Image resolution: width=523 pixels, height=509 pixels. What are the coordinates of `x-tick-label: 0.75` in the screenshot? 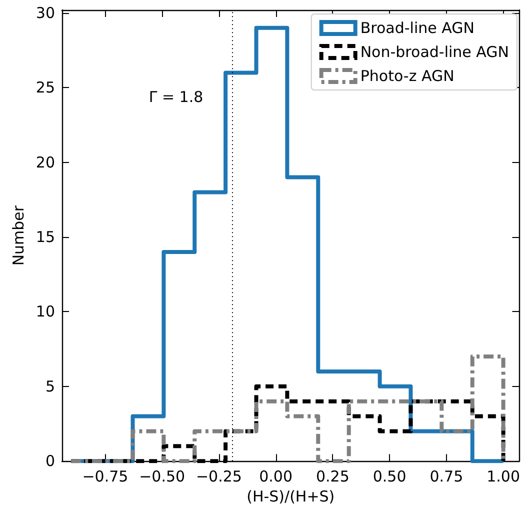 It's located at (447, 477).